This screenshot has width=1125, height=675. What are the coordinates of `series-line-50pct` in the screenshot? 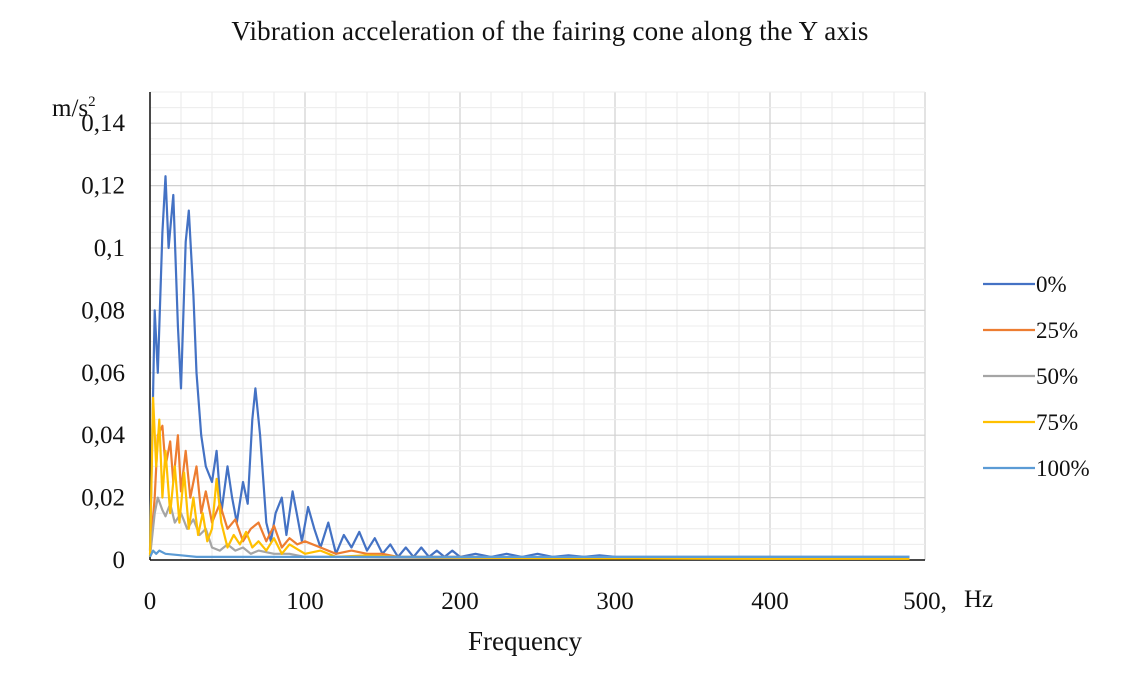 It's located at (529, 528).